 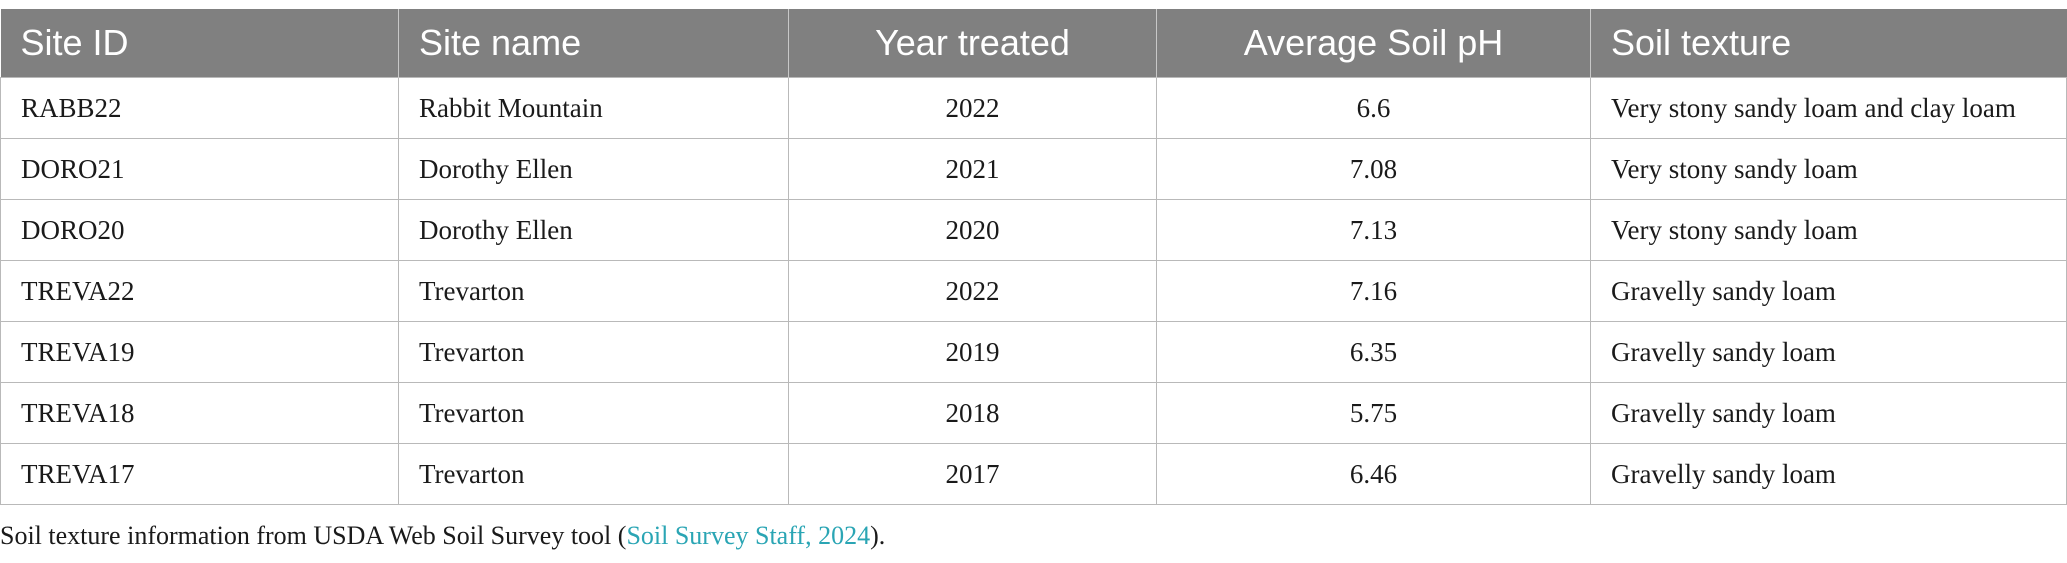 What do you see at coordinates (1373, 169) in the screenshot?
I see `cell-average-soil-ph: 7.08` at bounding box center [1373, 169].